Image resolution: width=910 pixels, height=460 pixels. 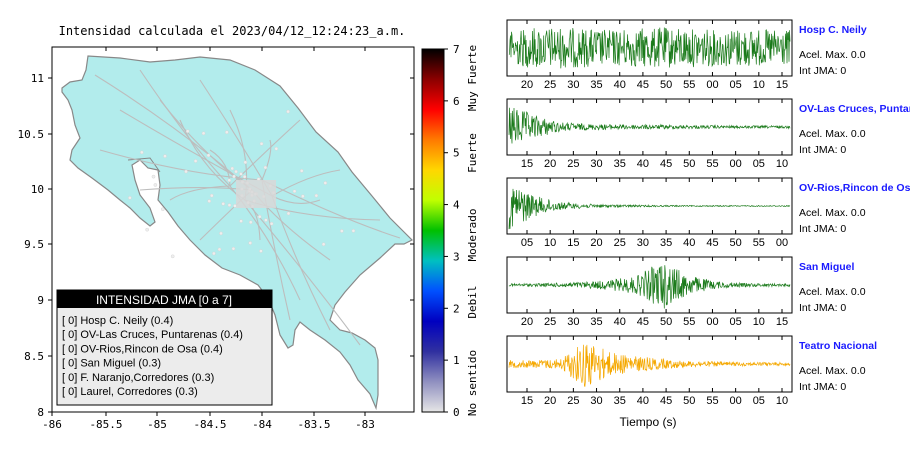 I want to click on station-name: Hosp C. Neily, so click(x=833, y=30).